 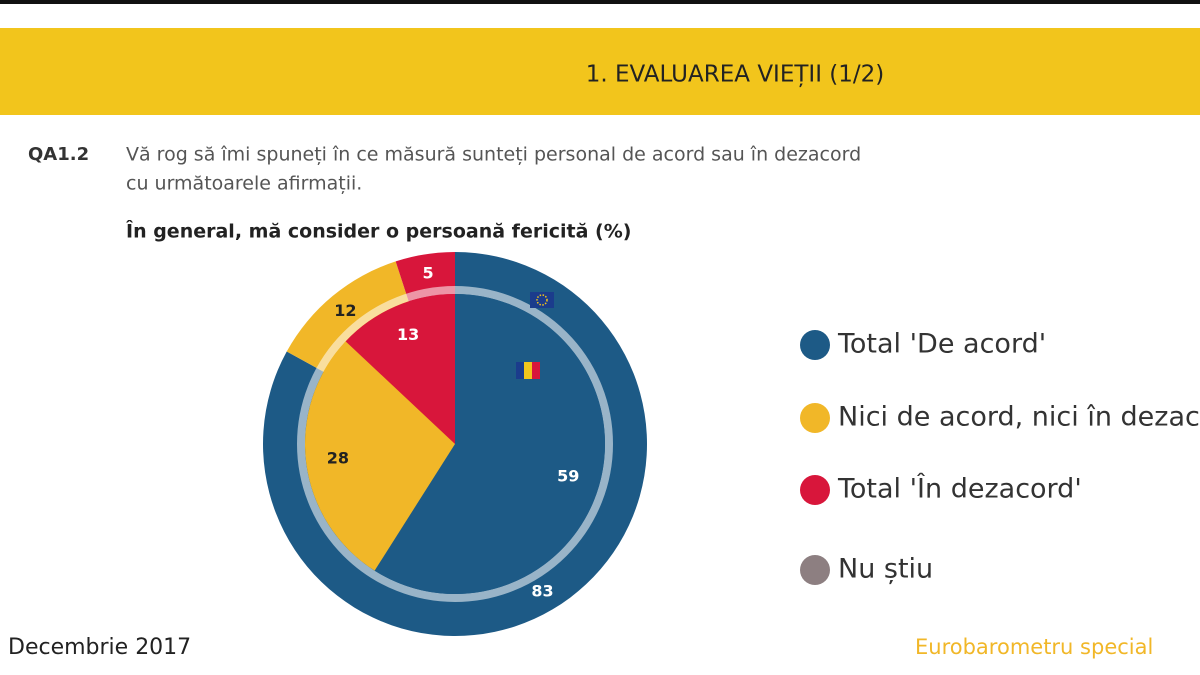 I want to click on legend-label: Total 'În dezacord', so click(x=959, y=489).